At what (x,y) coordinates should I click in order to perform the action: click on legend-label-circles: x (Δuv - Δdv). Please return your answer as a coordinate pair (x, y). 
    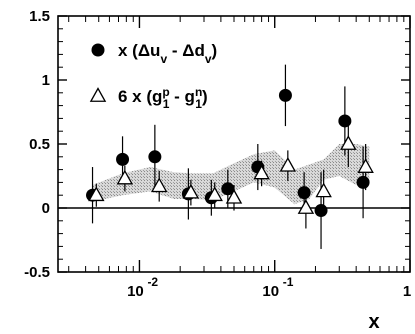
    Looking at the image, I should click on (167, 53).